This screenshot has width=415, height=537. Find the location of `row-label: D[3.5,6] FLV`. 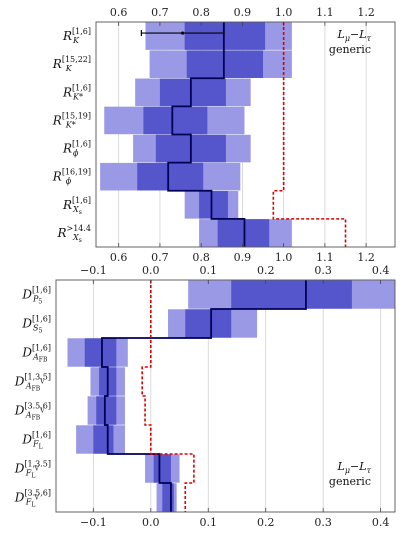

row-label: D[3.5,6] FLV is located at coordinates (32, 499).